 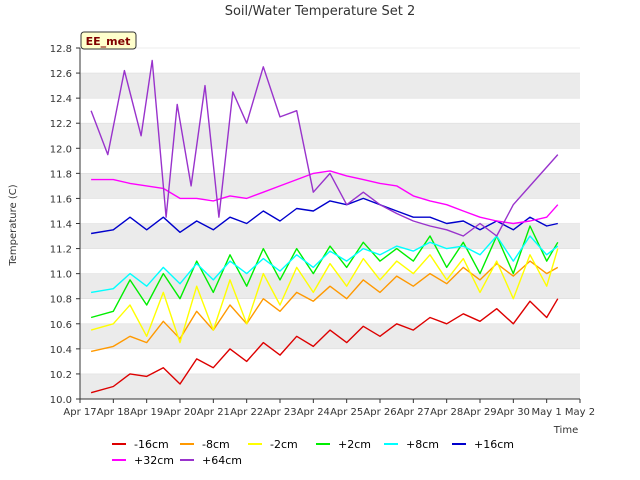 What do you see at coordinates (61, 74) in the screenshot?
I see `y-tick-label: 12.6` at bounding box center [61, 74].